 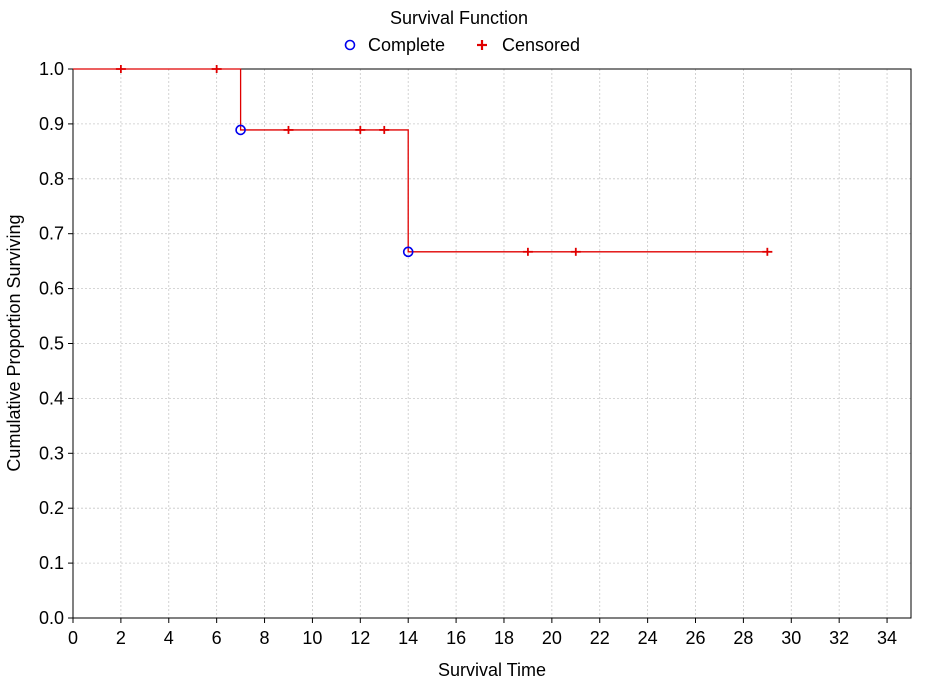 I want to click on x-tick-label: 28, so click(x=743, y=638).